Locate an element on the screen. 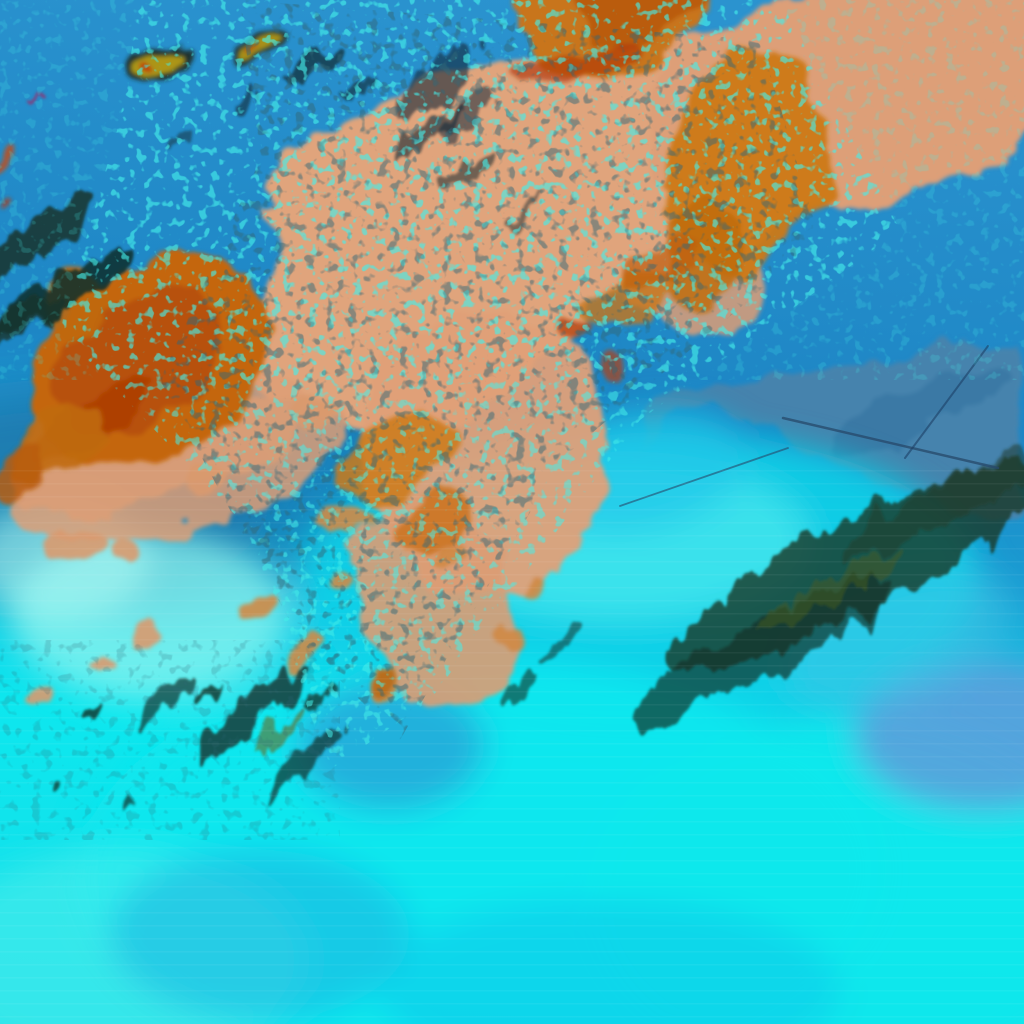  orange-cloud is located at coordinates (27, 472).